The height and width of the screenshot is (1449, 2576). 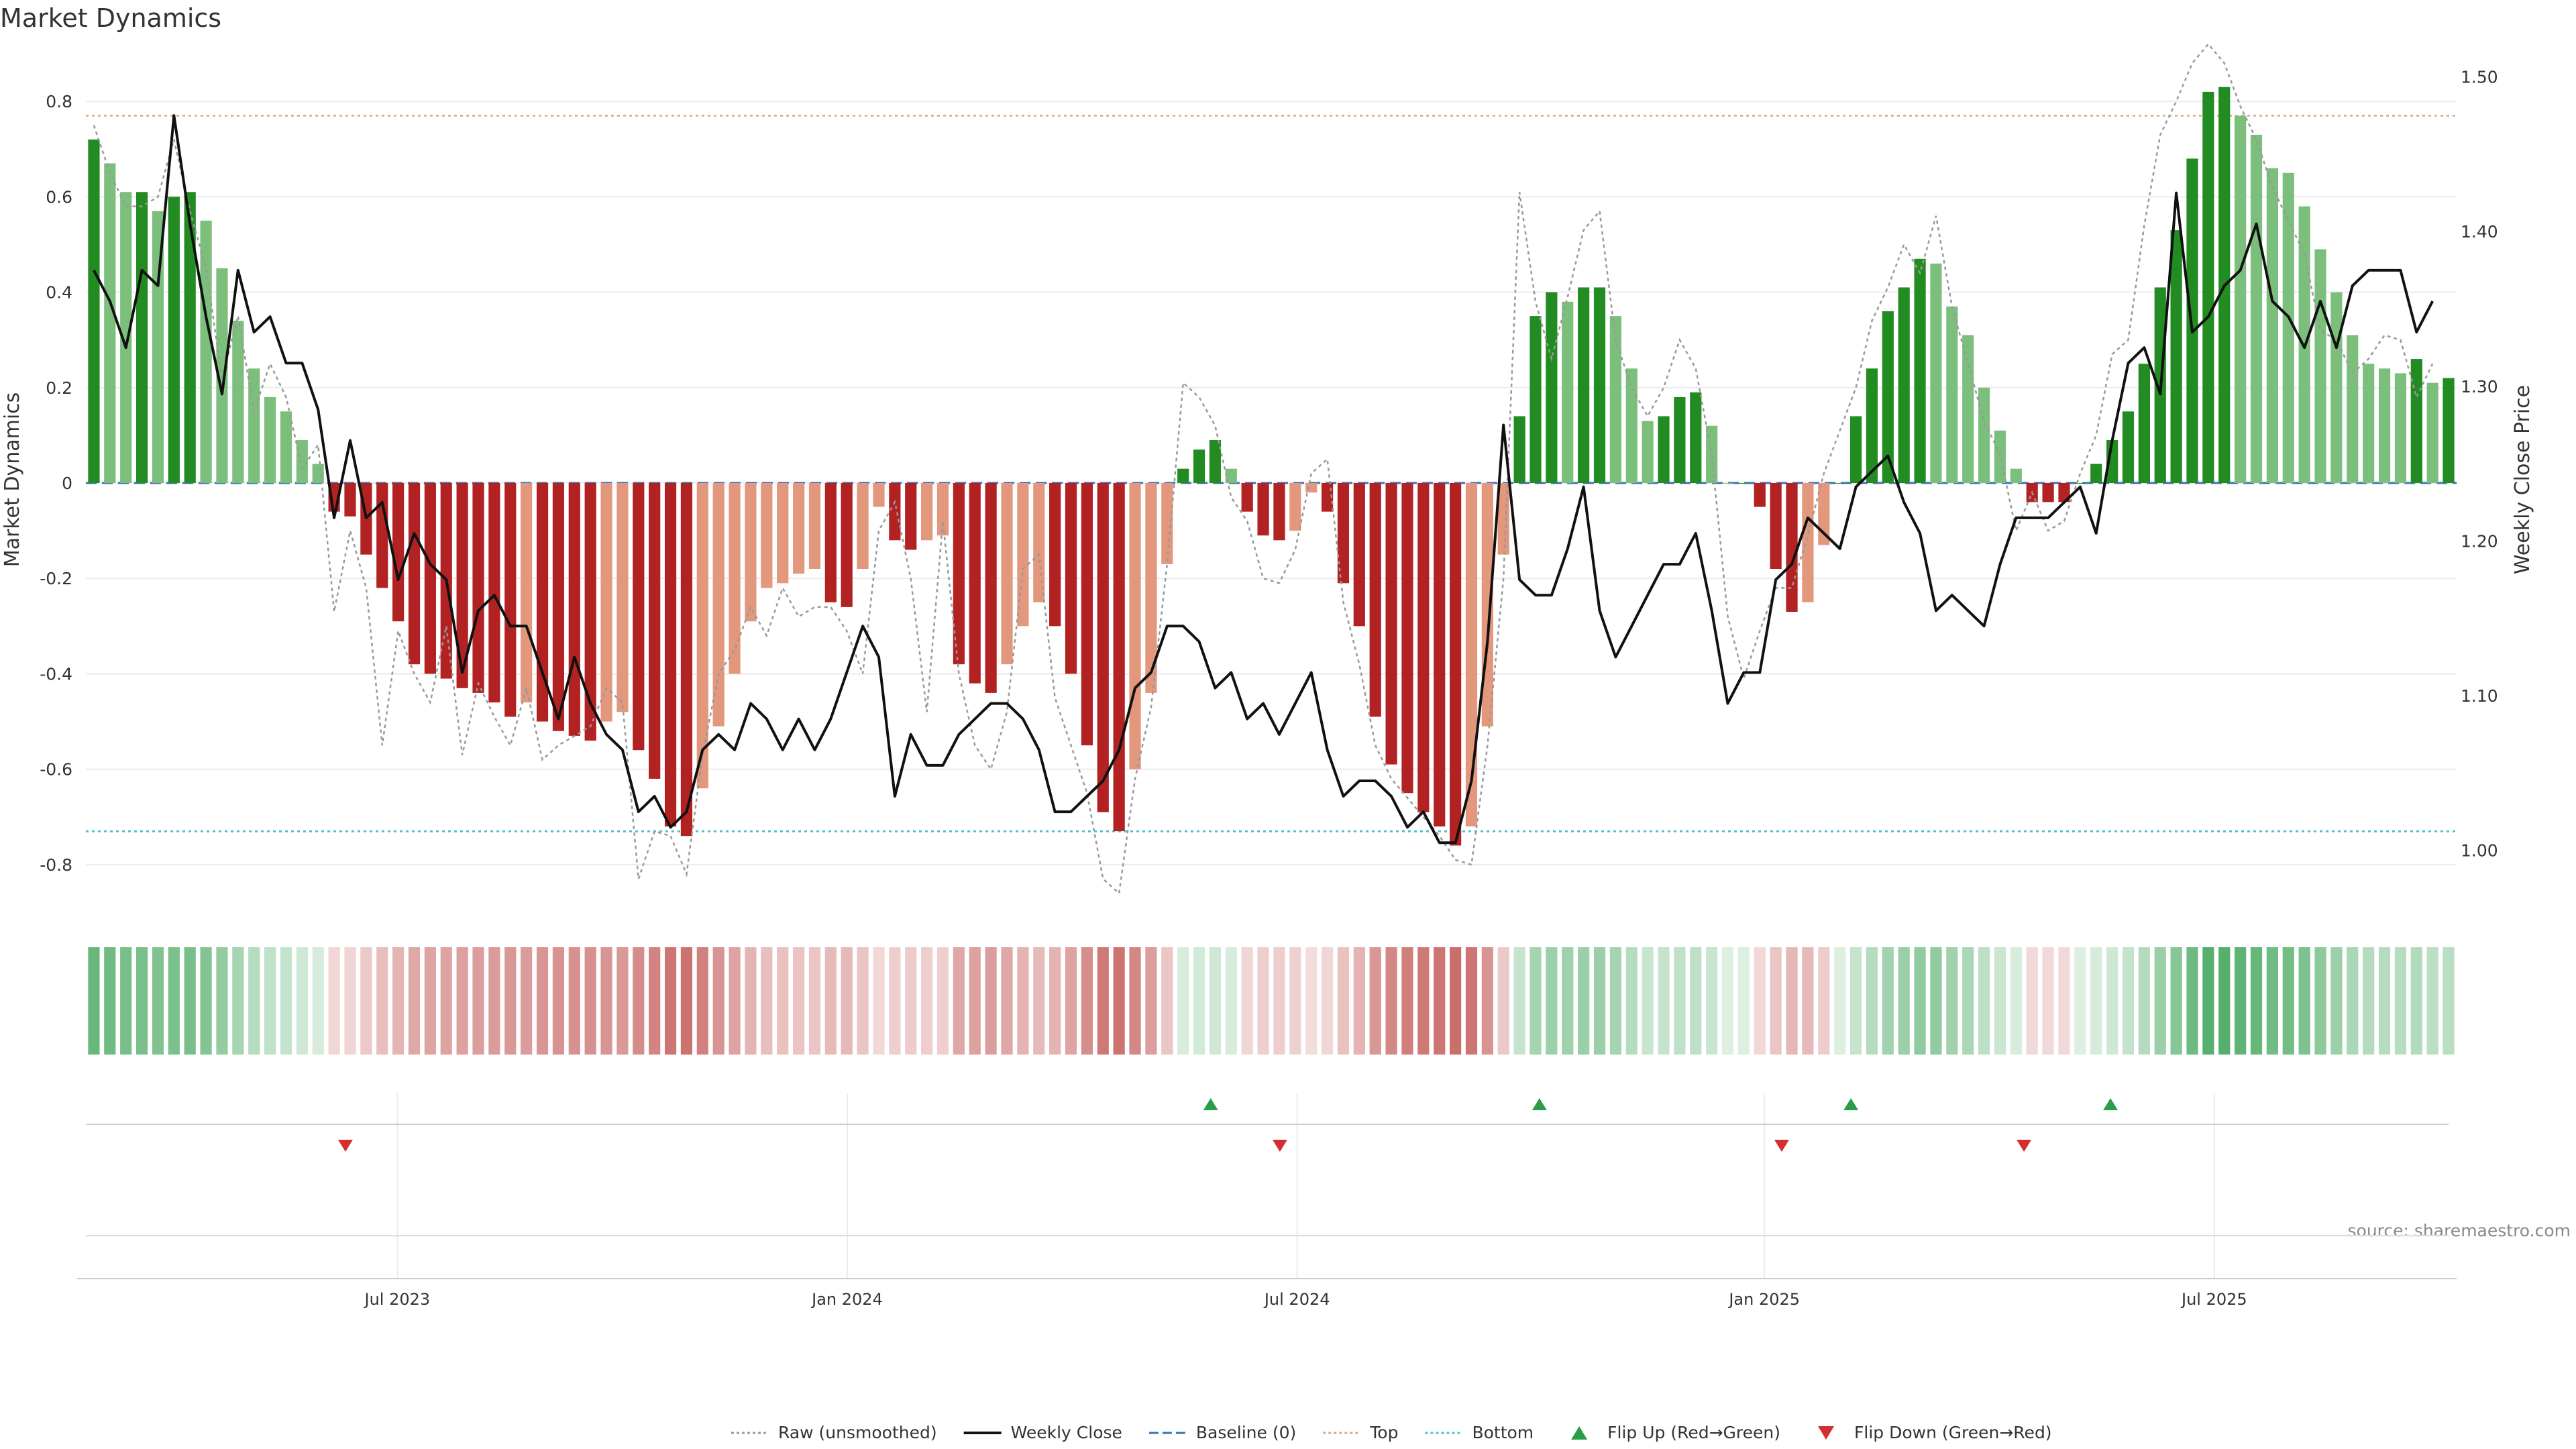 I want to click on y2-axis-ticks: 1.00 1.10 1.20 1.30 1.40 1.50, so click(x=2479, y=464).